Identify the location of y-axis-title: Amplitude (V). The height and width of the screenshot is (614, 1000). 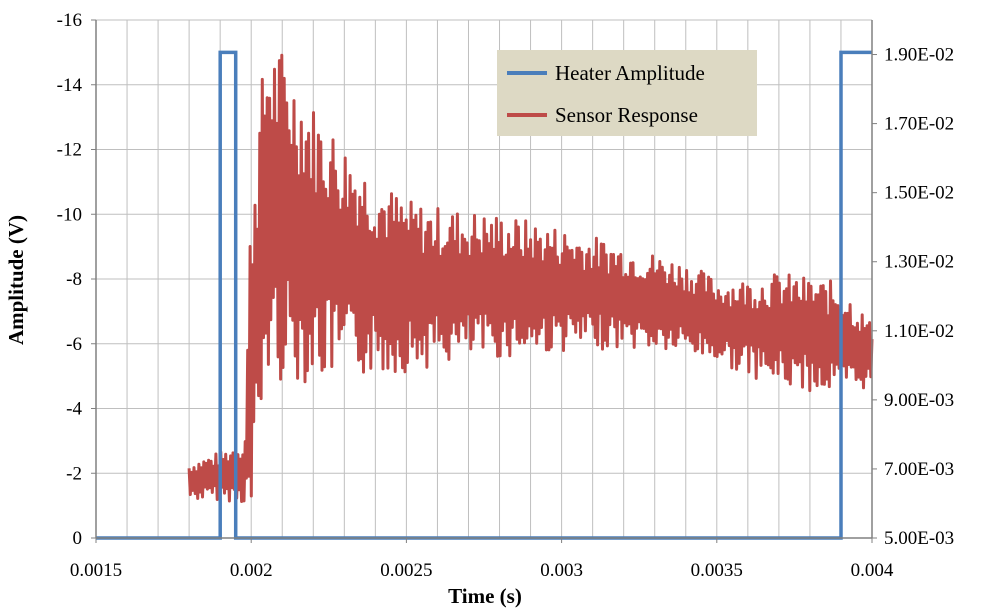
(16, 280).